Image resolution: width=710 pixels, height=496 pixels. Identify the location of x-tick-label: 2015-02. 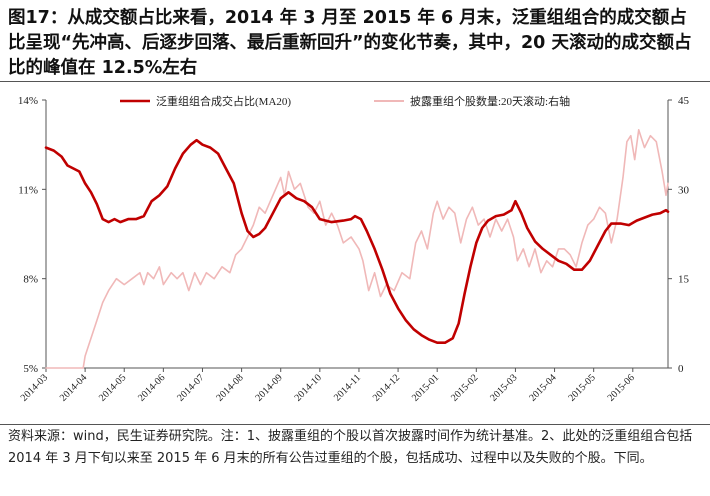
(464, 387).